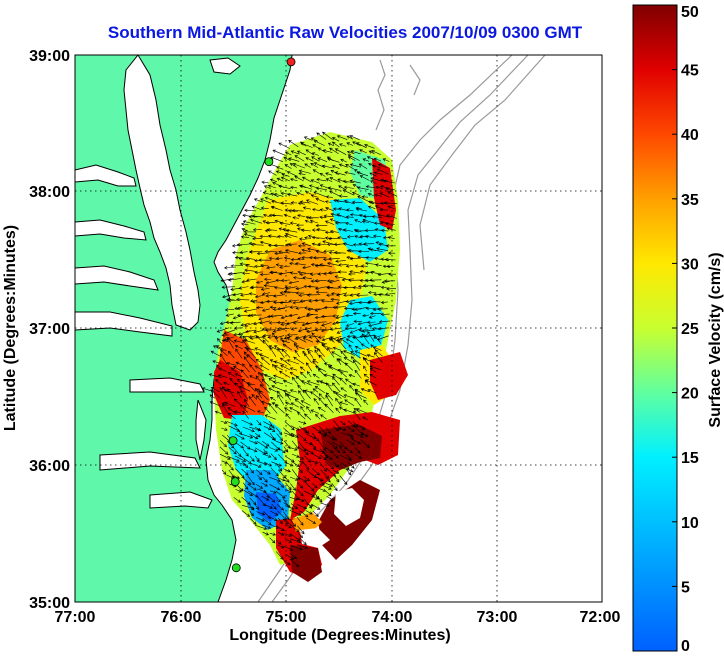 This screenshot has width=724, height=659. Describe the element at coordinates (690, 135) in the screenshot. I see `colorbar-tick-label: 40` at that location.